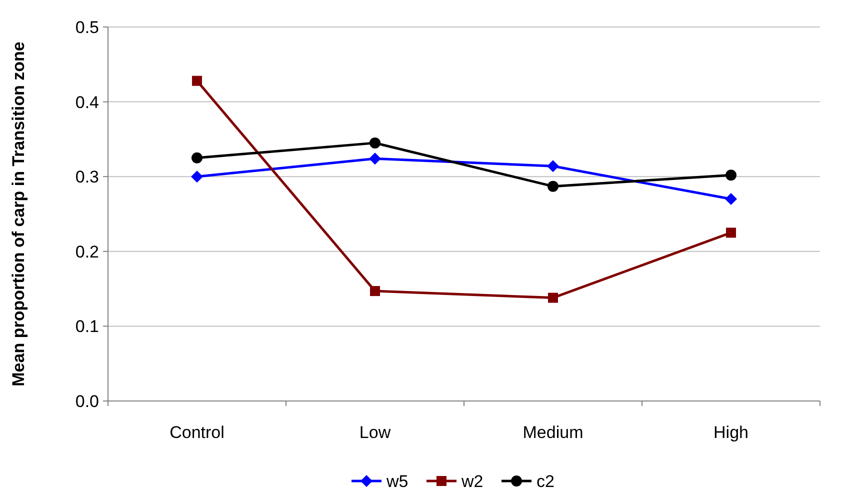 The height and width of the screenshot is (493, 845). What do you see at coordinates (545, 481) in the screenshot?
I see `legend-label: c2` at bounding box center [545, 481].